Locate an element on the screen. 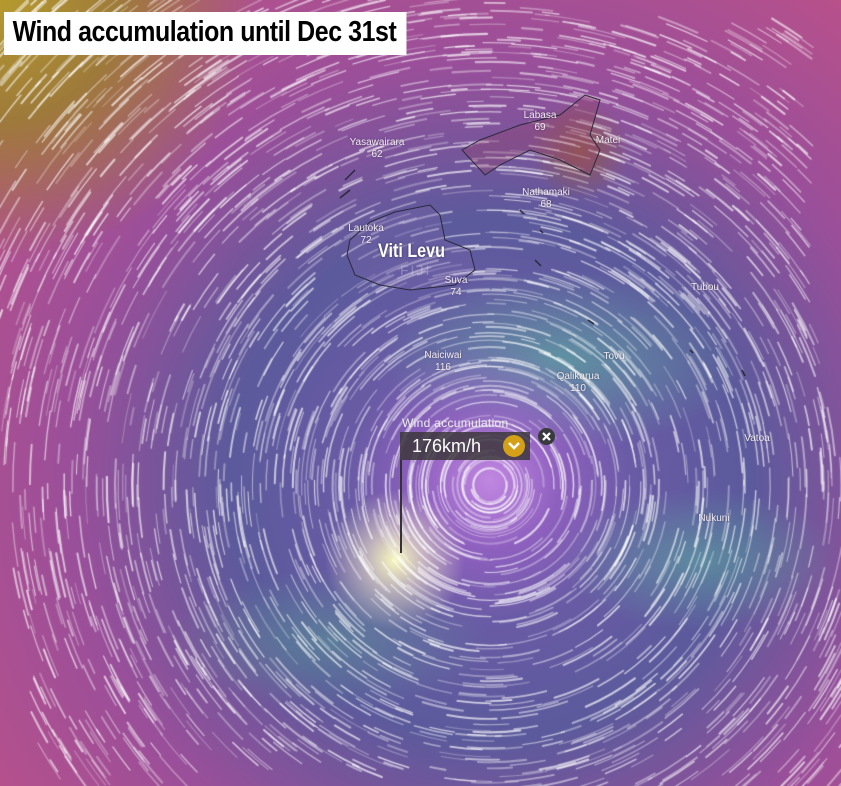 The width and height of the screenshot is (841, 786). city-name: Yasawairara is located at coordinates (377, 142).